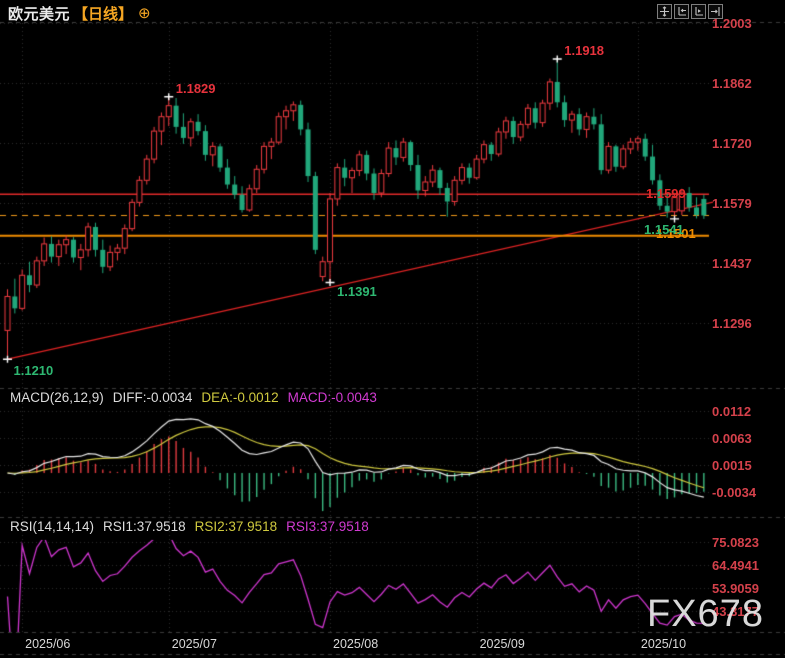  I want to click on rsi-title: RSI(14,14,14), so click(52, 526).